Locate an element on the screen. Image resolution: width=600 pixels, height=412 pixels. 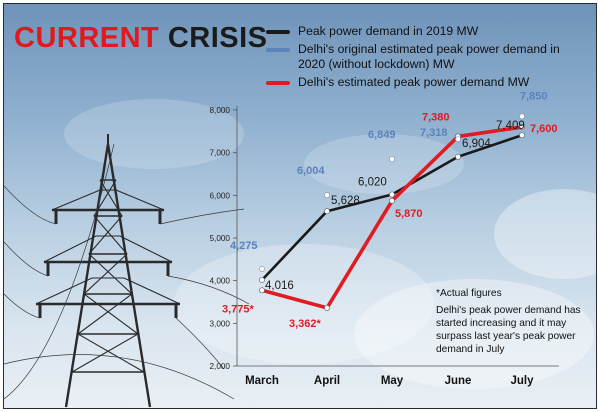
x-tick-label: March is located at coordinates (262, 381).